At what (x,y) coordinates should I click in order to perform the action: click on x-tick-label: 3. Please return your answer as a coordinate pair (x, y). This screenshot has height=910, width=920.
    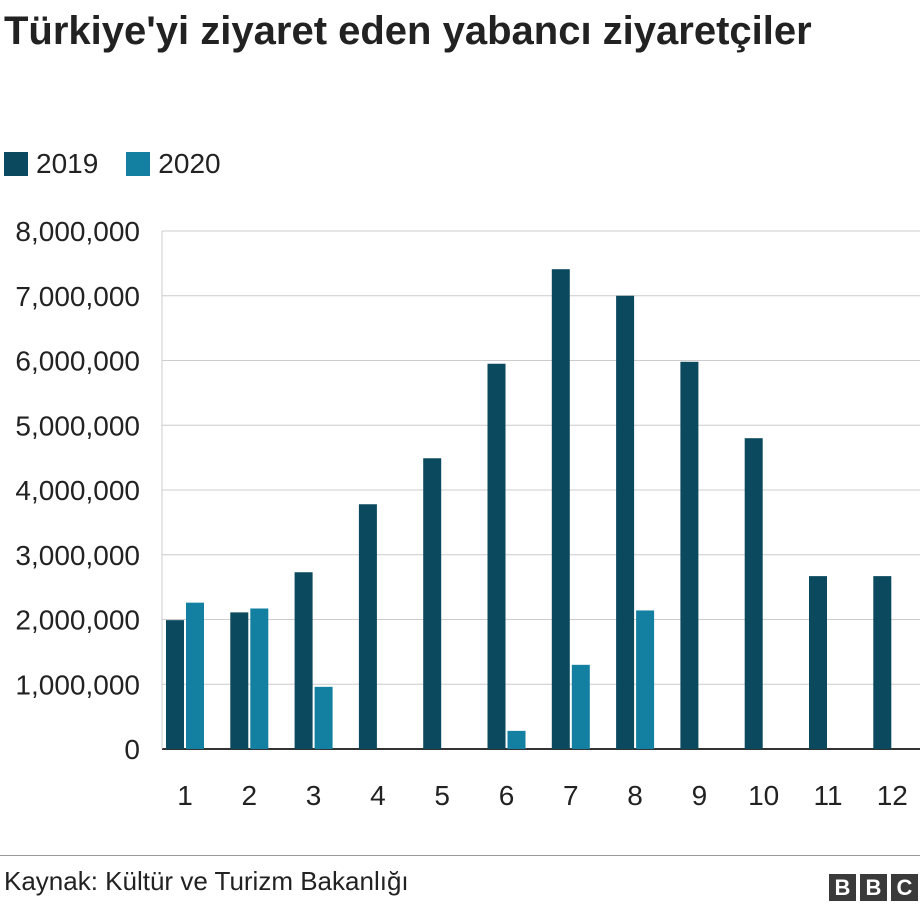
    Looking at the image, I should click on (314, 795).